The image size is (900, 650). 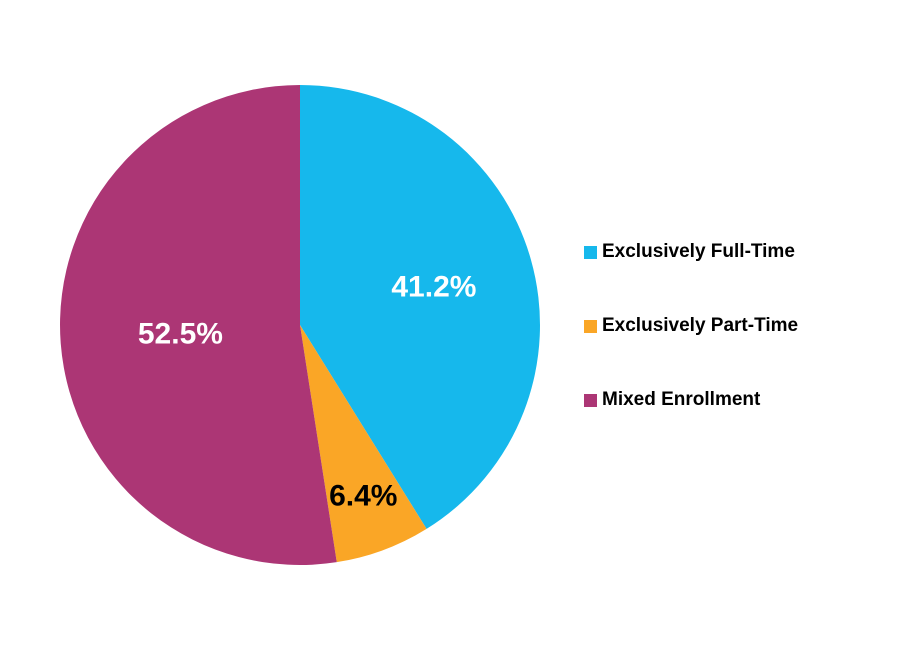 I want to click on pie-slice-label-2: 52.5%, so click(x=180, y=334).